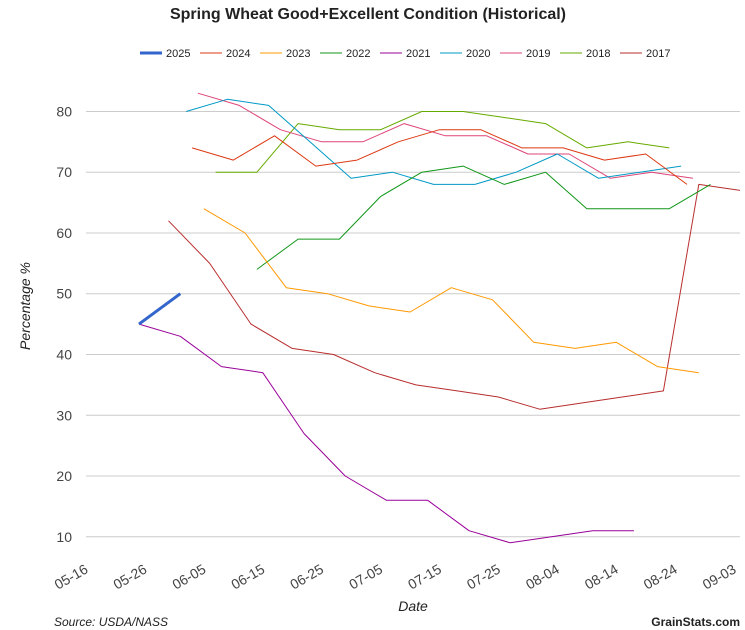  I want to click on y-tick-label: 20, so click(64, 476).